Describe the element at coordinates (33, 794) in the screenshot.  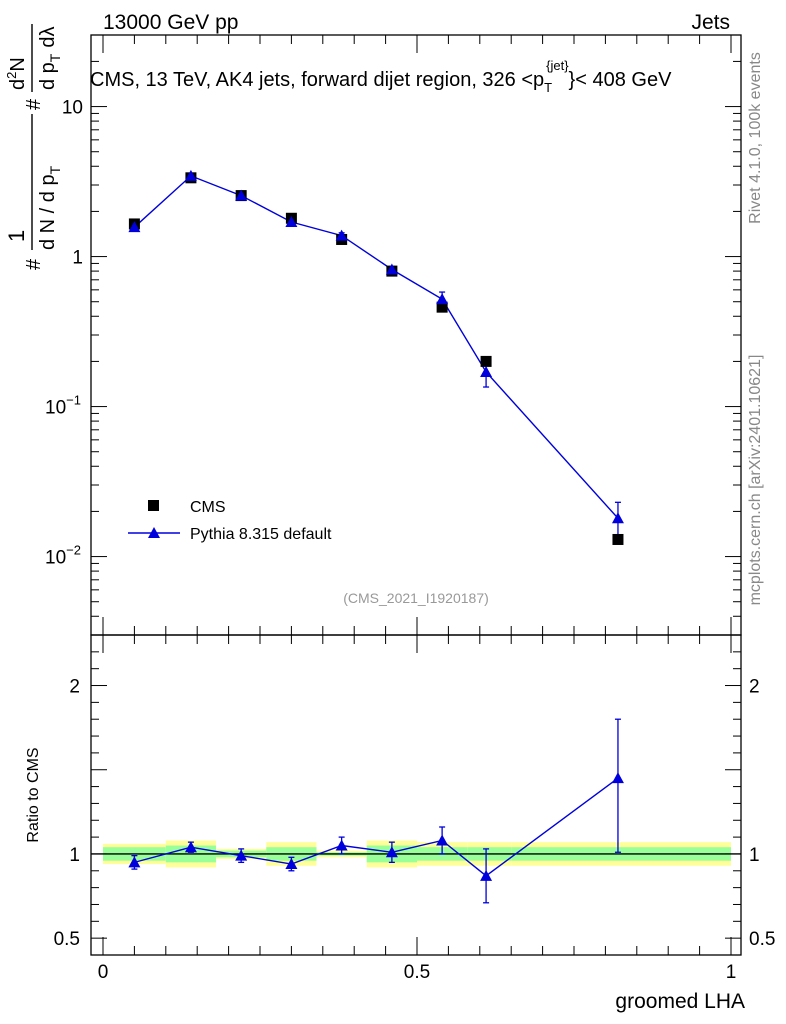
I see `lower-y-axis-label: Ratio to CMS` at that location.